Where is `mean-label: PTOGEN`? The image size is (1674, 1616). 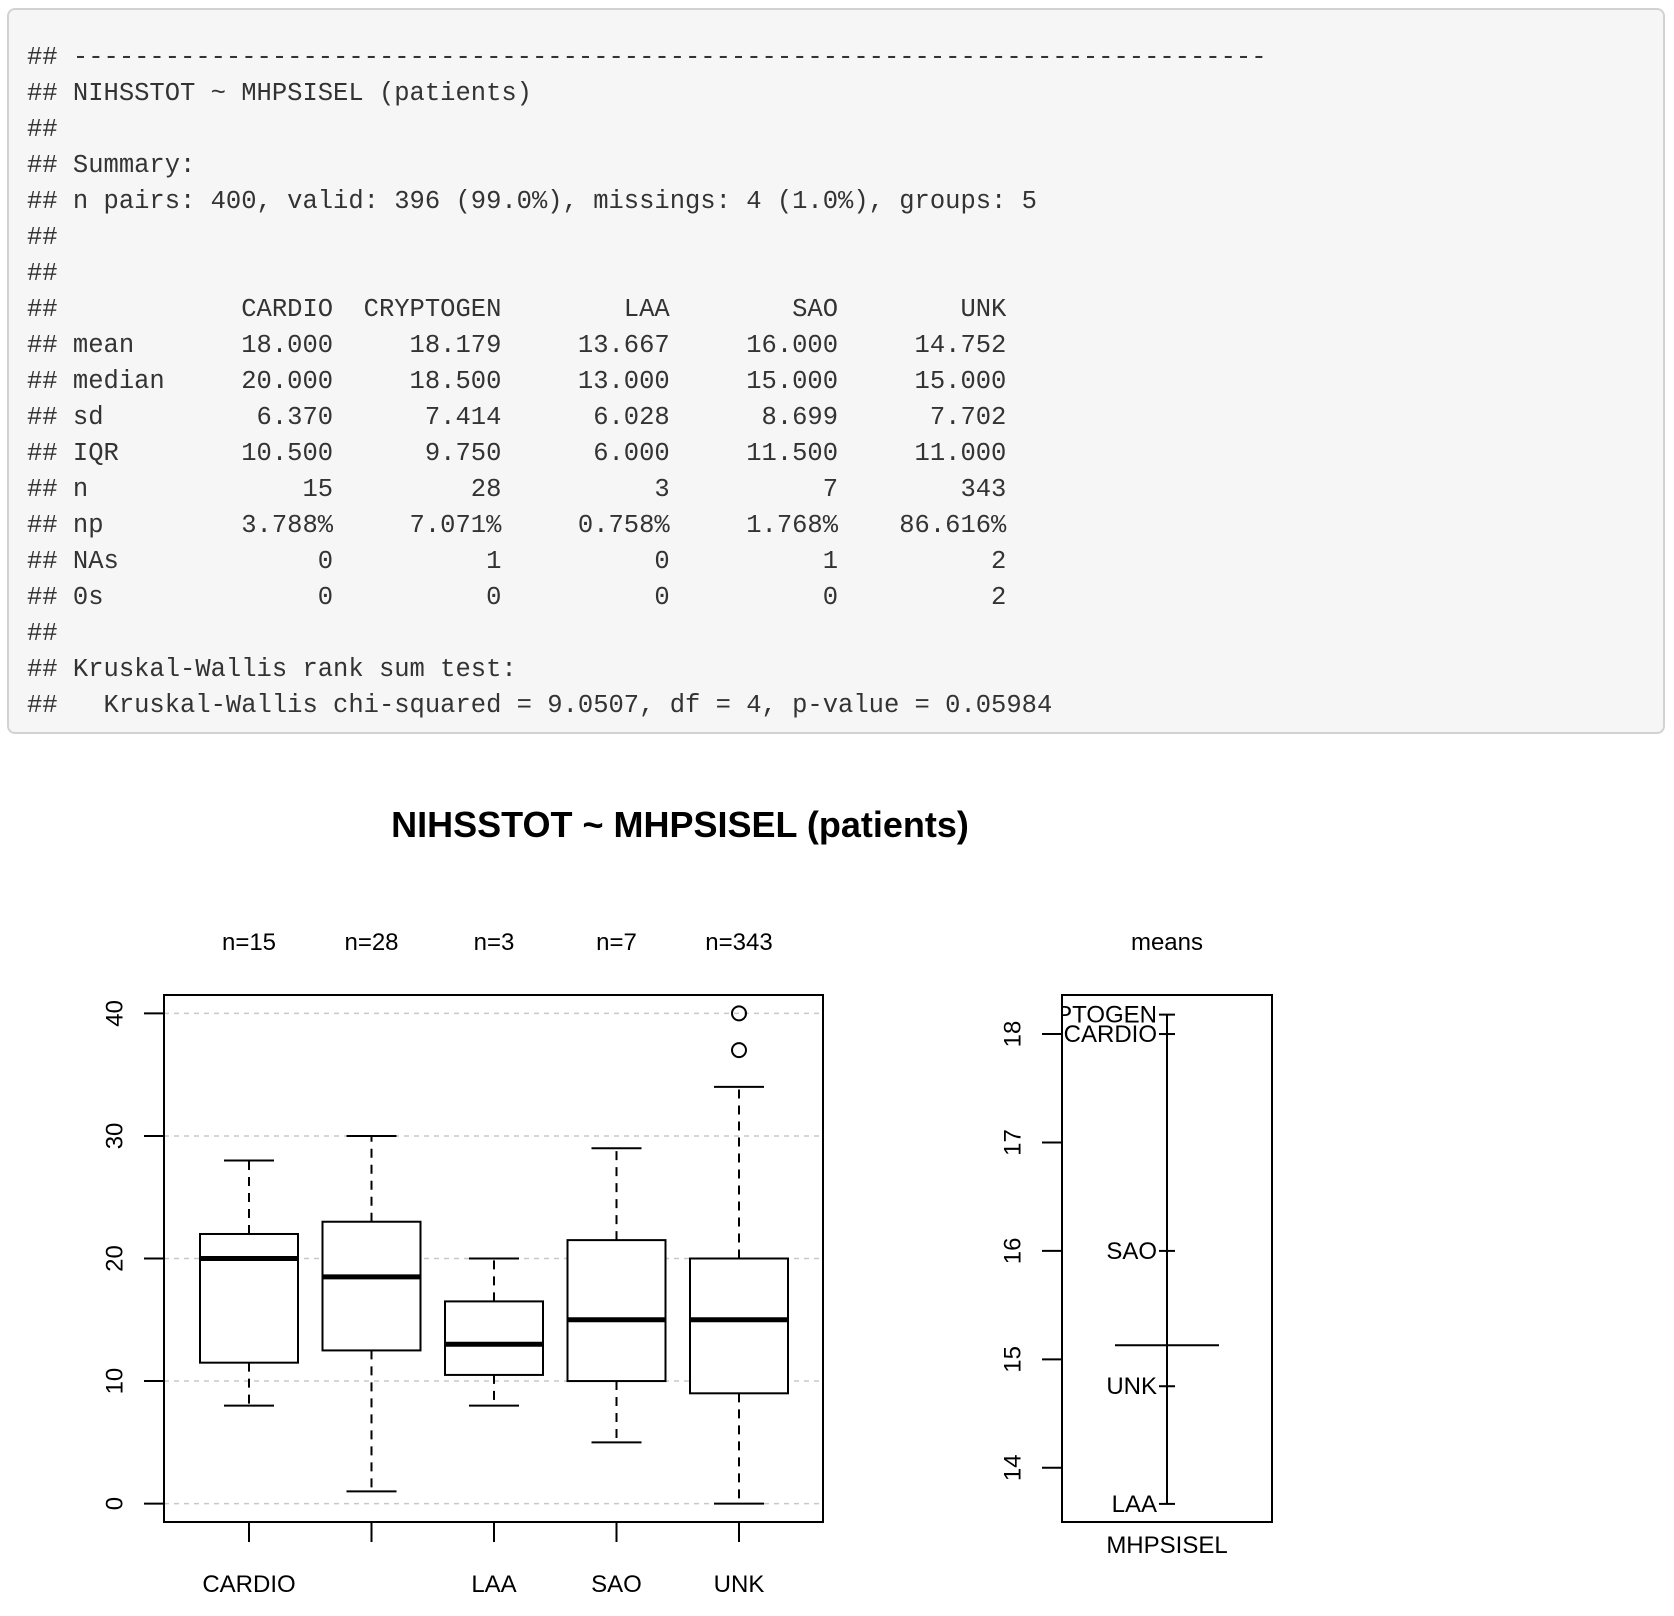 mean-label: PTOGEN is located at coordinates (1106, 1015).